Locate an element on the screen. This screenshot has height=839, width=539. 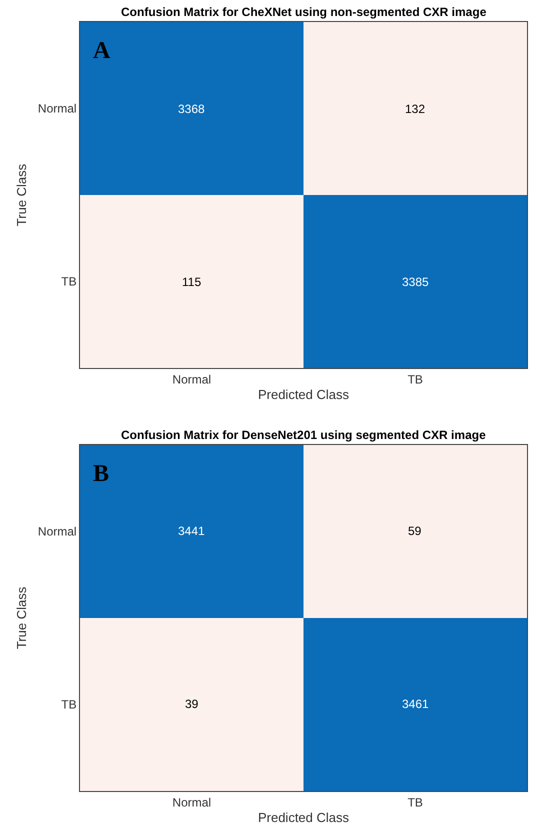
data-label: 3461 is located at coordinates (416, 704).